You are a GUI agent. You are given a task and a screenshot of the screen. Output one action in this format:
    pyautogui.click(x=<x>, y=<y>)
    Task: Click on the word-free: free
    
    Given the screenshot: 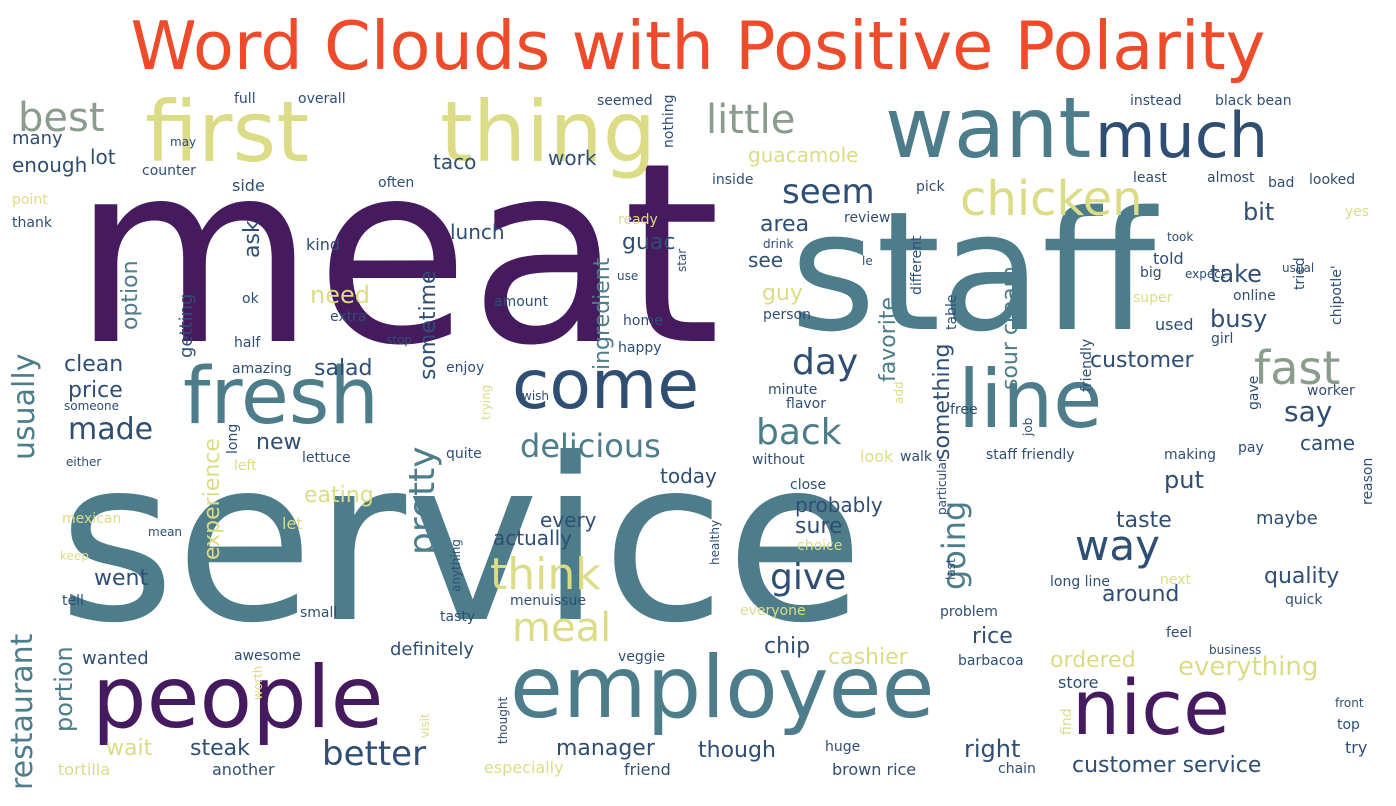 What is the action you would take?
    pyautogui.click(x=964, y=410)
    